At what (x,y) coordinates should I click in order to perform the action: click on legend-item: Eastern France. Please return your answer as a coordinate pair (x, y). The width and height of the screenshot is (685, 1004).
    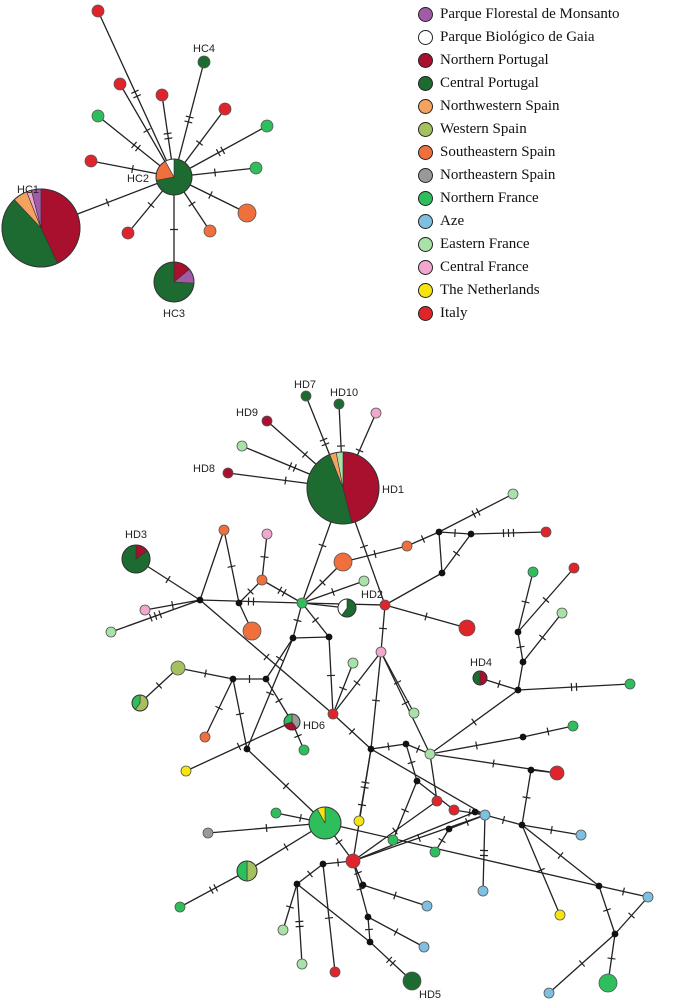
    Looking at the image, I should click on (551, 244).